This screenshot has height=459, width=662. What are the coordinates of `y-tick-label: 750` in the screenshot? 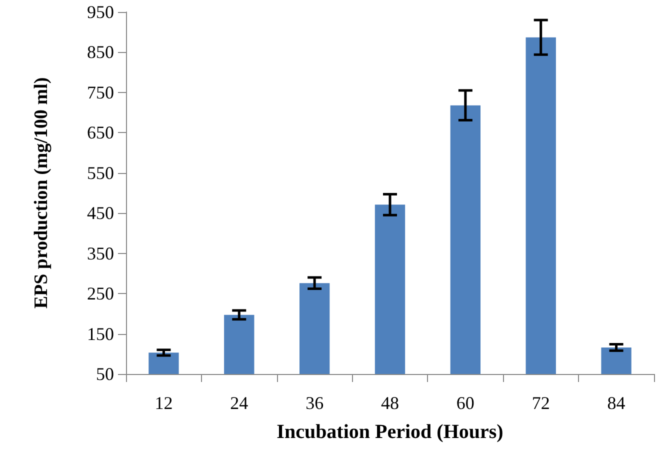 It's located at (100, 92).